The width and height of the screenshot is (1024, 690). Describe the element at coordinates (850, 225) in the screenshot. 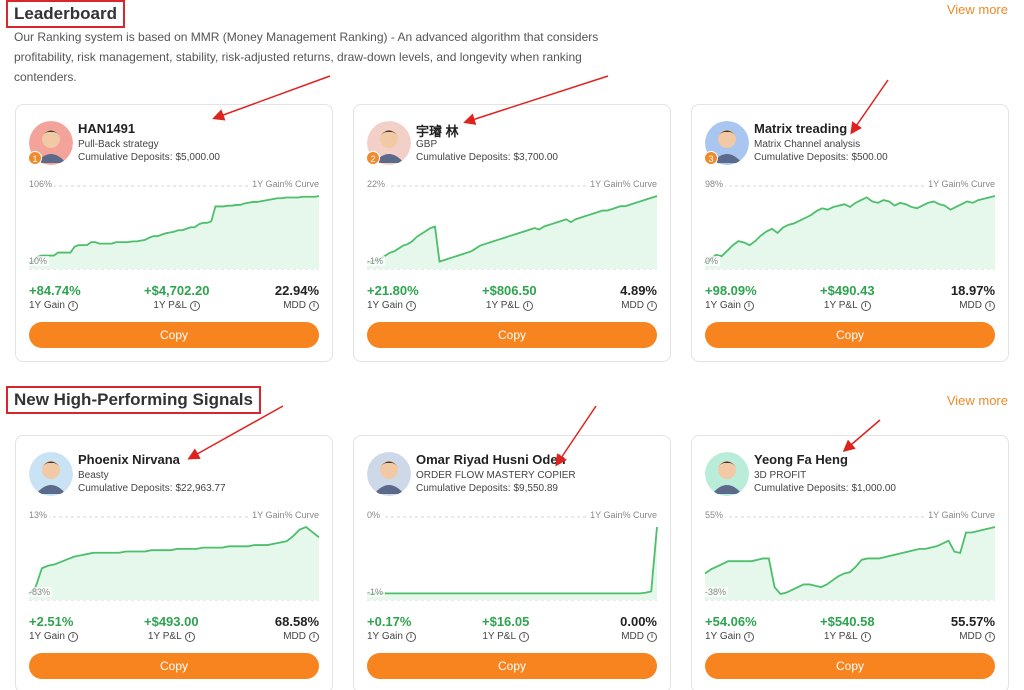

I see `gain-curve-chart: 98% 0% 1Y Gain% Curve` at that location.